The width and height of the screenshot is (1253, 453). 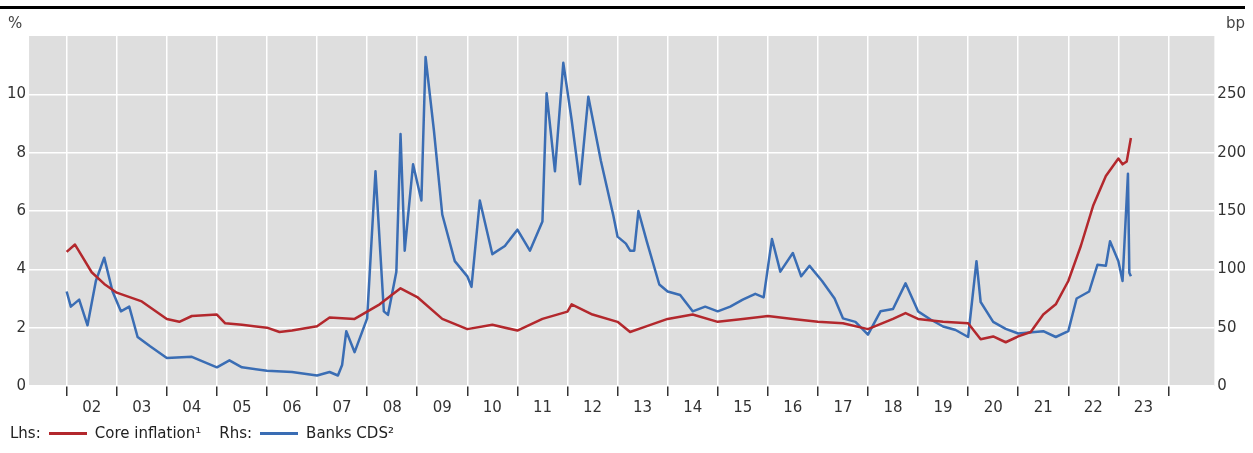 I want to click on legend-label: Banks CDS², so click(x=350, y=433).